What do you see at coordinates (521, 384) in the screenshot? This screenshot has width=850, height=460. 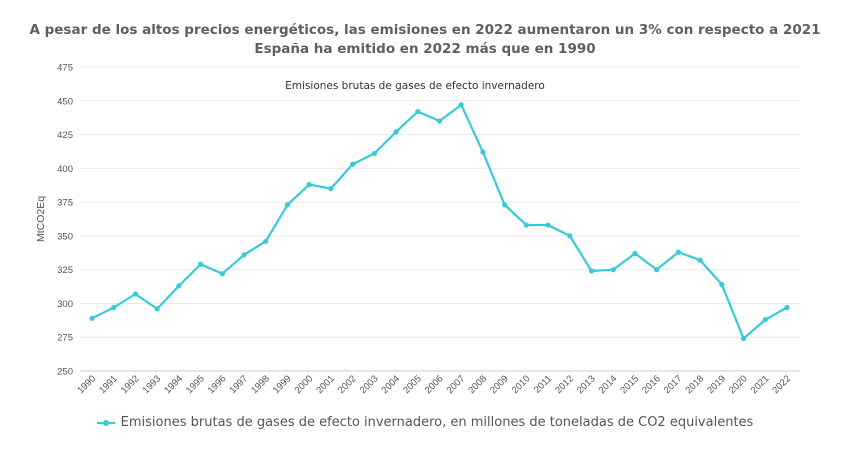 I see `x-tick-label: 2010` at bounding box center [521, 384].